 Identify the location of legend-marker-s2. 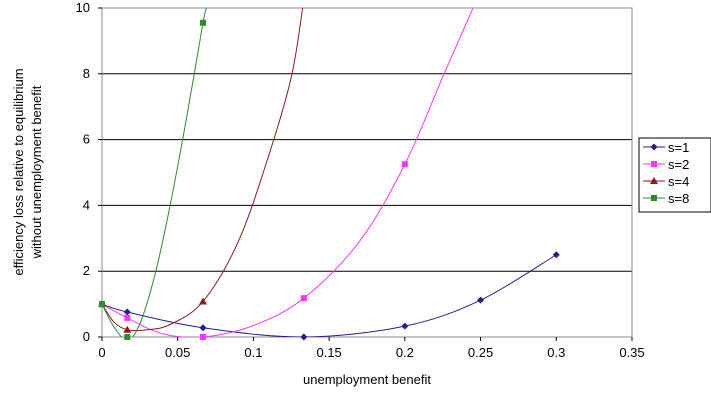
(654, 164).